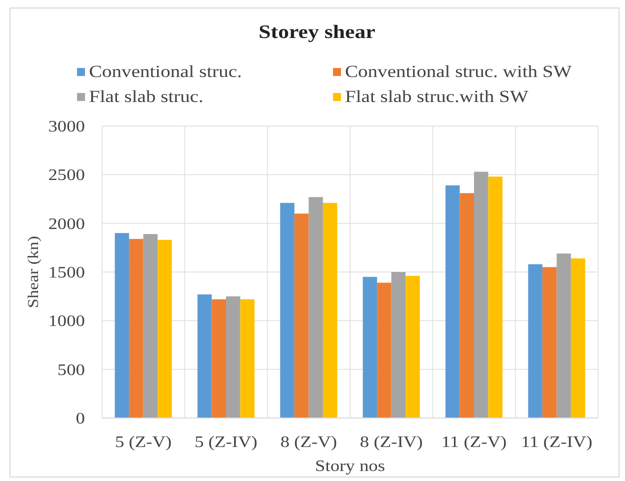 Image resolution: width=625 pixels, height=481 pixels. Describe the element at coordinates (350, 466) in the screenshot. I see `x-axis-title: Story nos` at that location.